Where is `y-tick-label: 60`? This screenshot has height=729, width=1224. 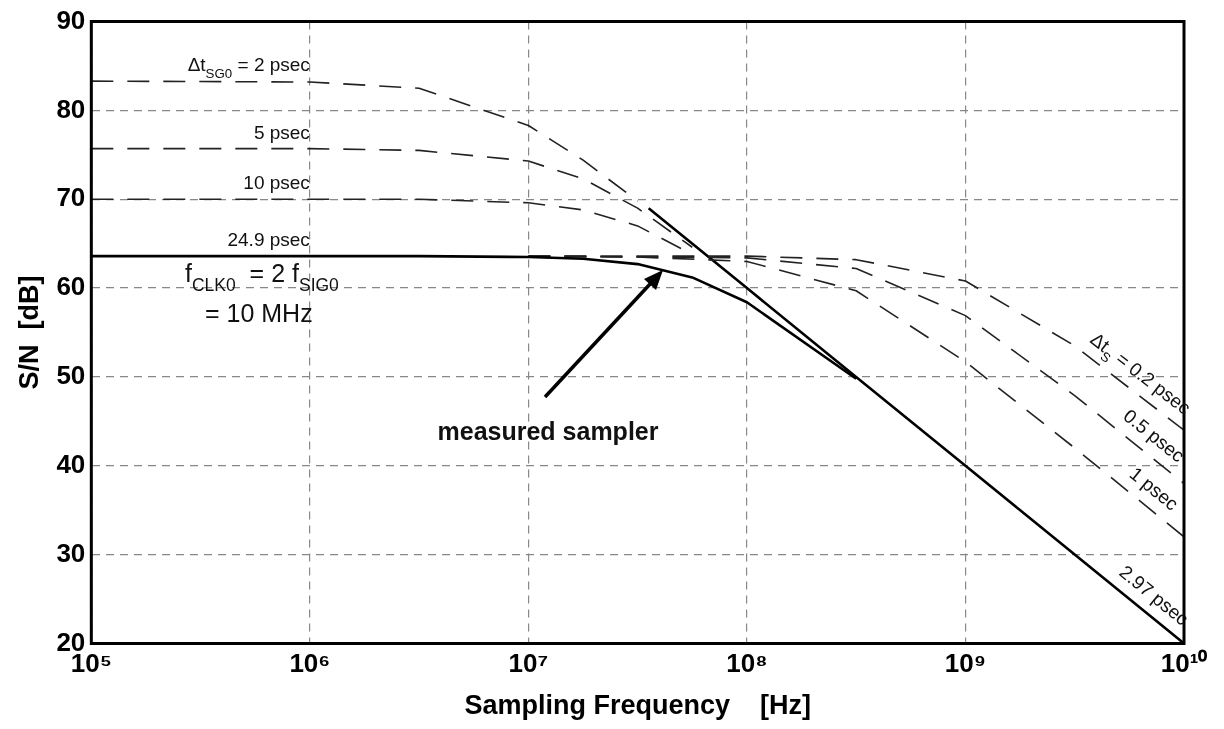 y-tick-label: 60 is located at coordinates (71, 286).